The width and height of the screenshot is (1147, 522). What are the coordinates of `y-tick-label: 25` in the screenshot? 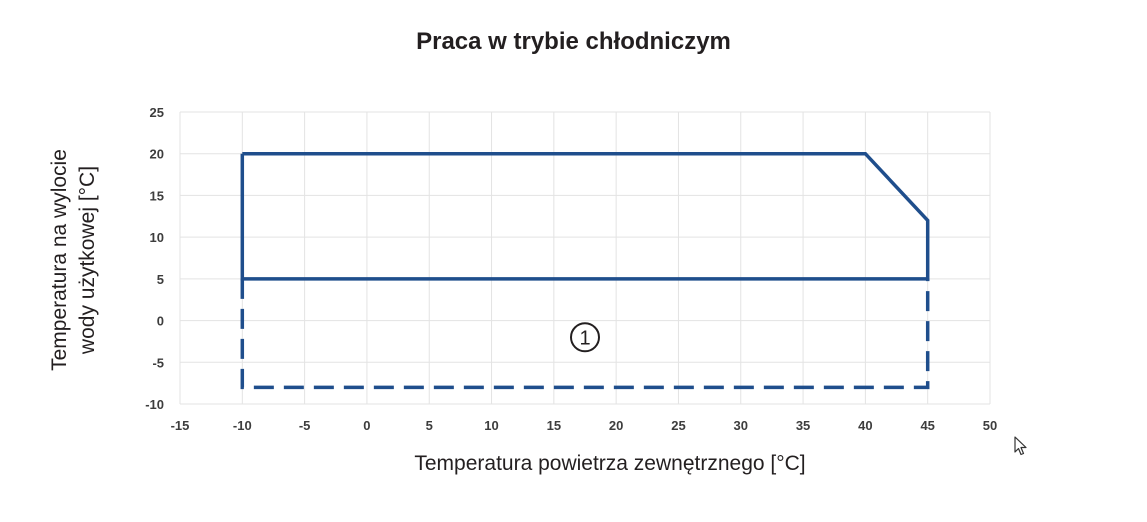 It's located at (157, 112).